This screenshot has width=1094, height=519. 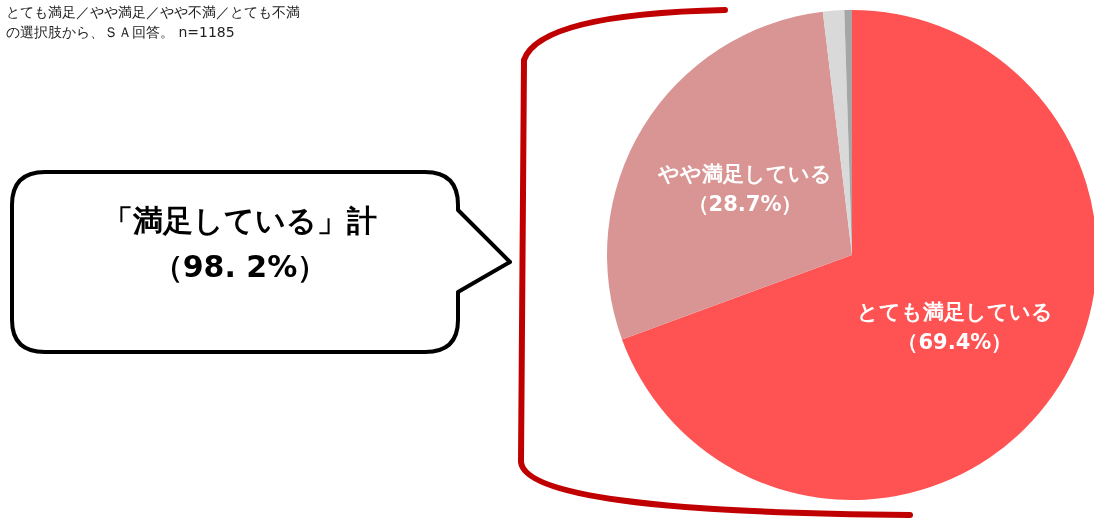 I want to click on slice-label: やや満足している, so click(x=744, y=174).